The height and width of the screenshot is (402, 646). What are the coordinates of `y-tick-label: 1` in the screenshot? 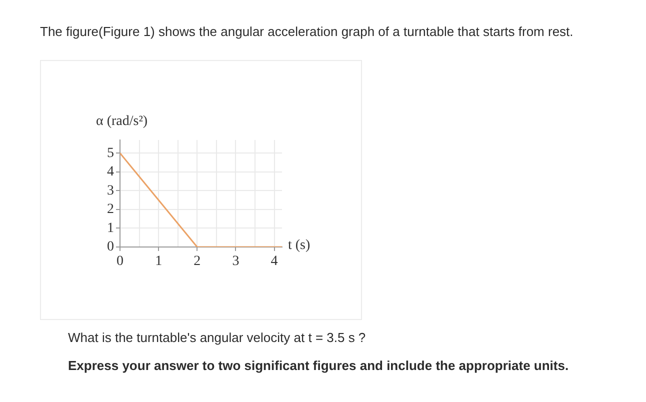 It's located at (110, 228).